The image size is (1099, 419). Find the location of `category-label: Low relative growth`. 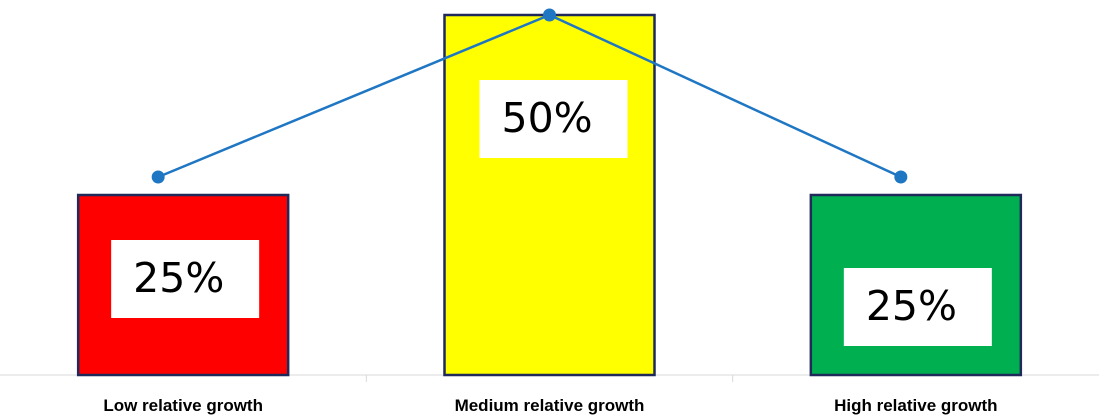

category-label: Low relative growth is located at coordinates (183, 405).